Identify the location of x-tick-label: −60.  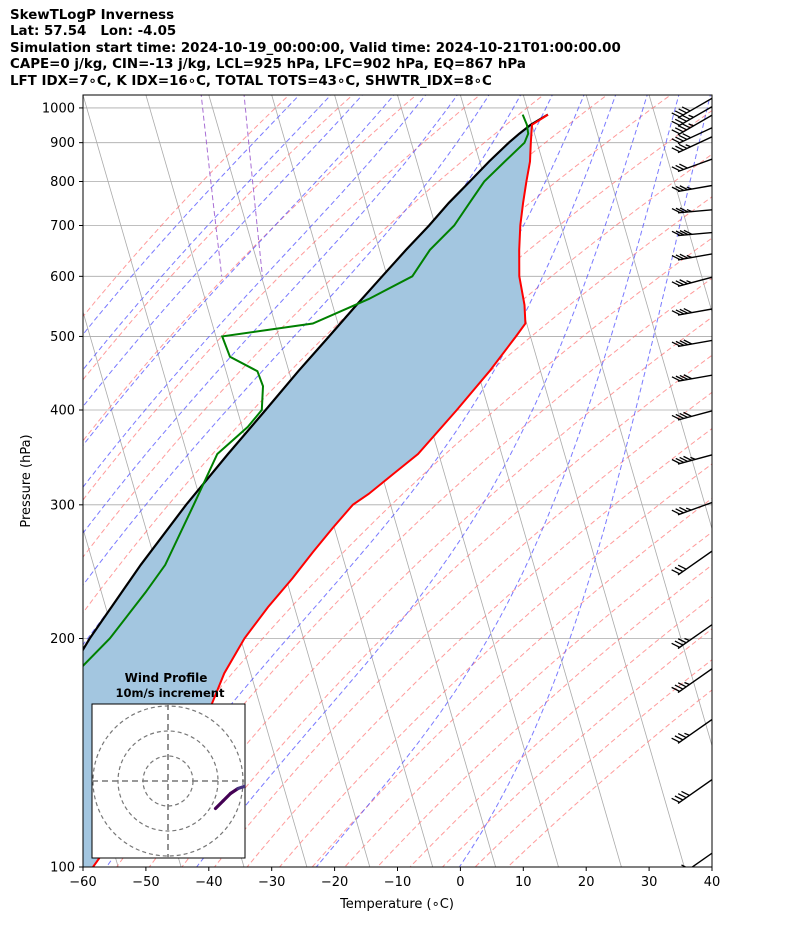
(82, 882).